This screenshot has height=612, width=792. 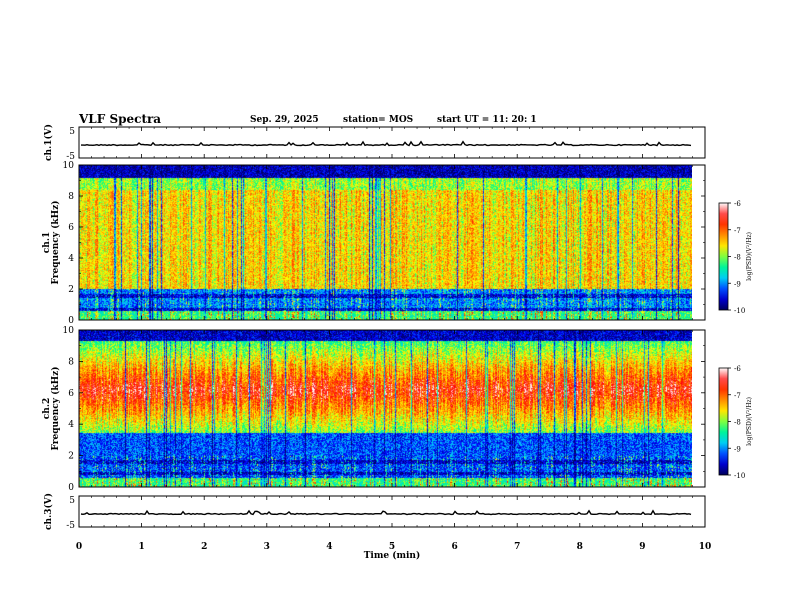 I want to click on ch2-spectrogram-colorbar-tick-label: -7, so click(x=737, y=396).